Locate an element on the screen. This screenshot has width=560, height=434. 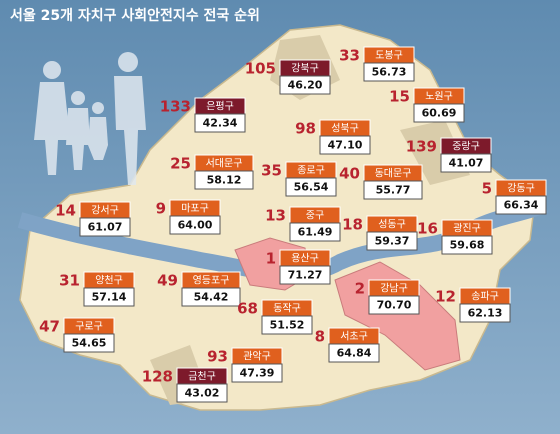
district-rank: 98 is located at coordinates (305, 129).